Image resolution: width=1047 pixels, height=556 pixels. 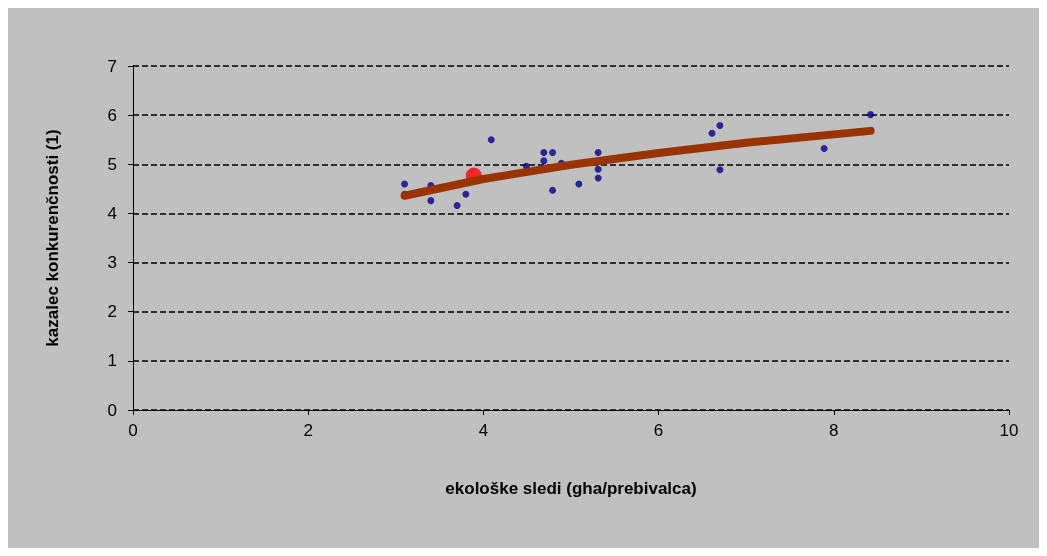 What do you see at coordinates (52, 238) in the screenshot?
I see `y-axis-title: kazalec konkurenčnosti (1)` at bounding box center [52, 238].